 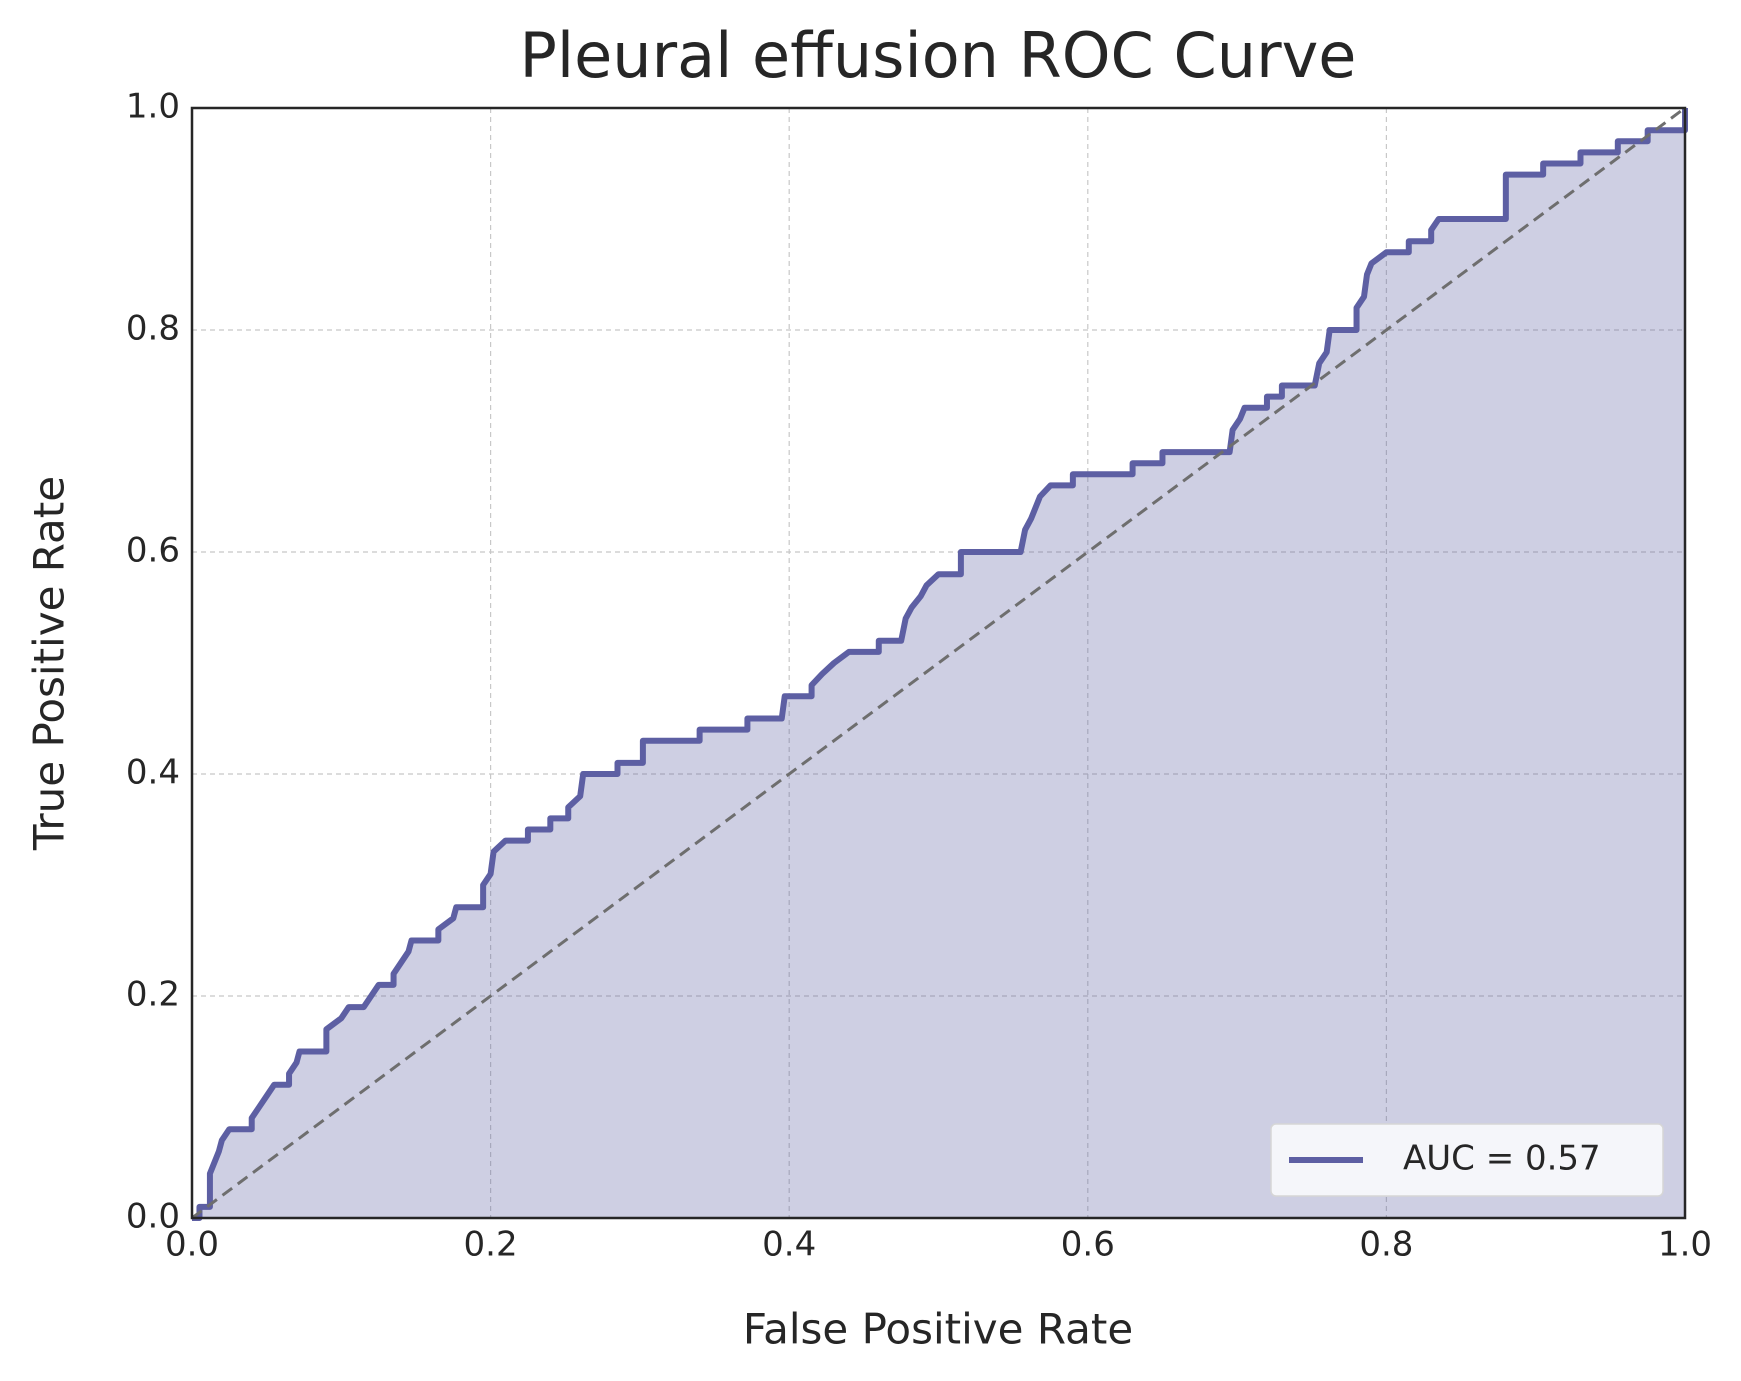 I want to click on y-tick-label: 0.0, so click(x=153, y=1217).